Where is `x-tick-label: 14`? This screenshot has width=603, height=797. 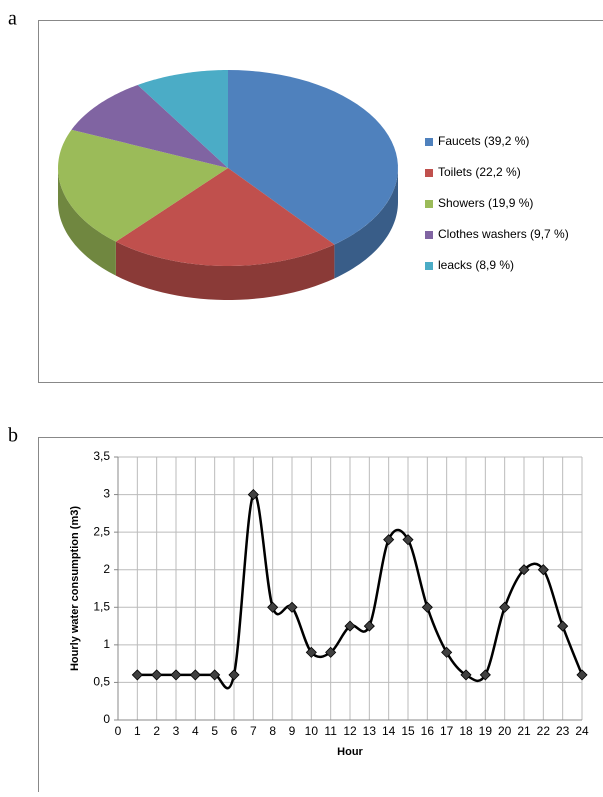 x-tick-label: 14 is located at coordinates (389, 731).